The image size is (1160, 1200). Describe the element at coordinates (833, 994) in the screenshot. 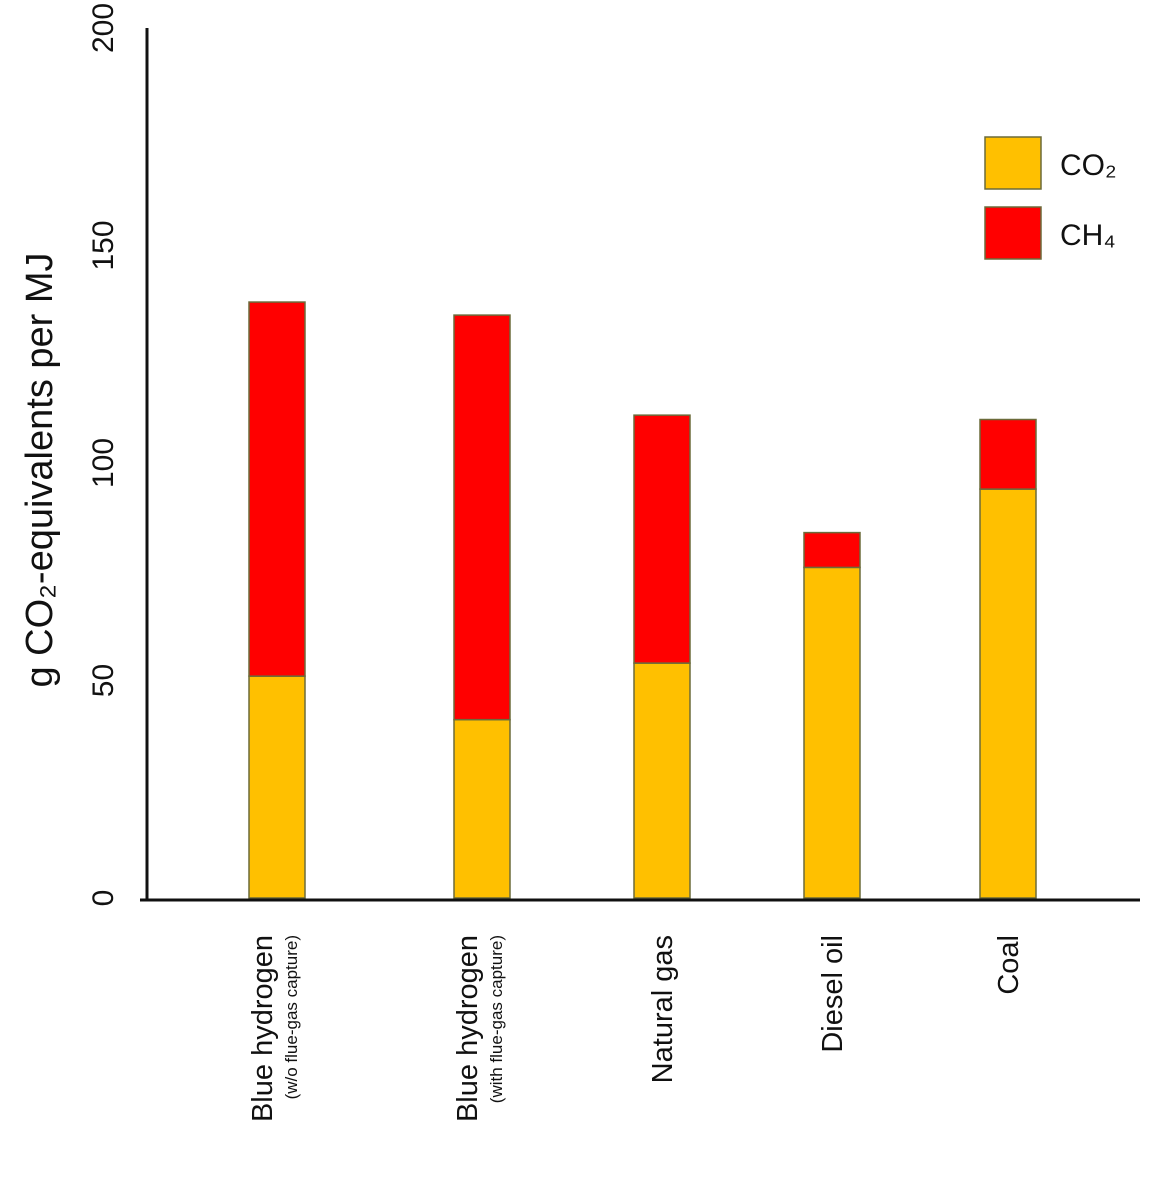

I see `x-category-label-3: Diesel oil` at that location.